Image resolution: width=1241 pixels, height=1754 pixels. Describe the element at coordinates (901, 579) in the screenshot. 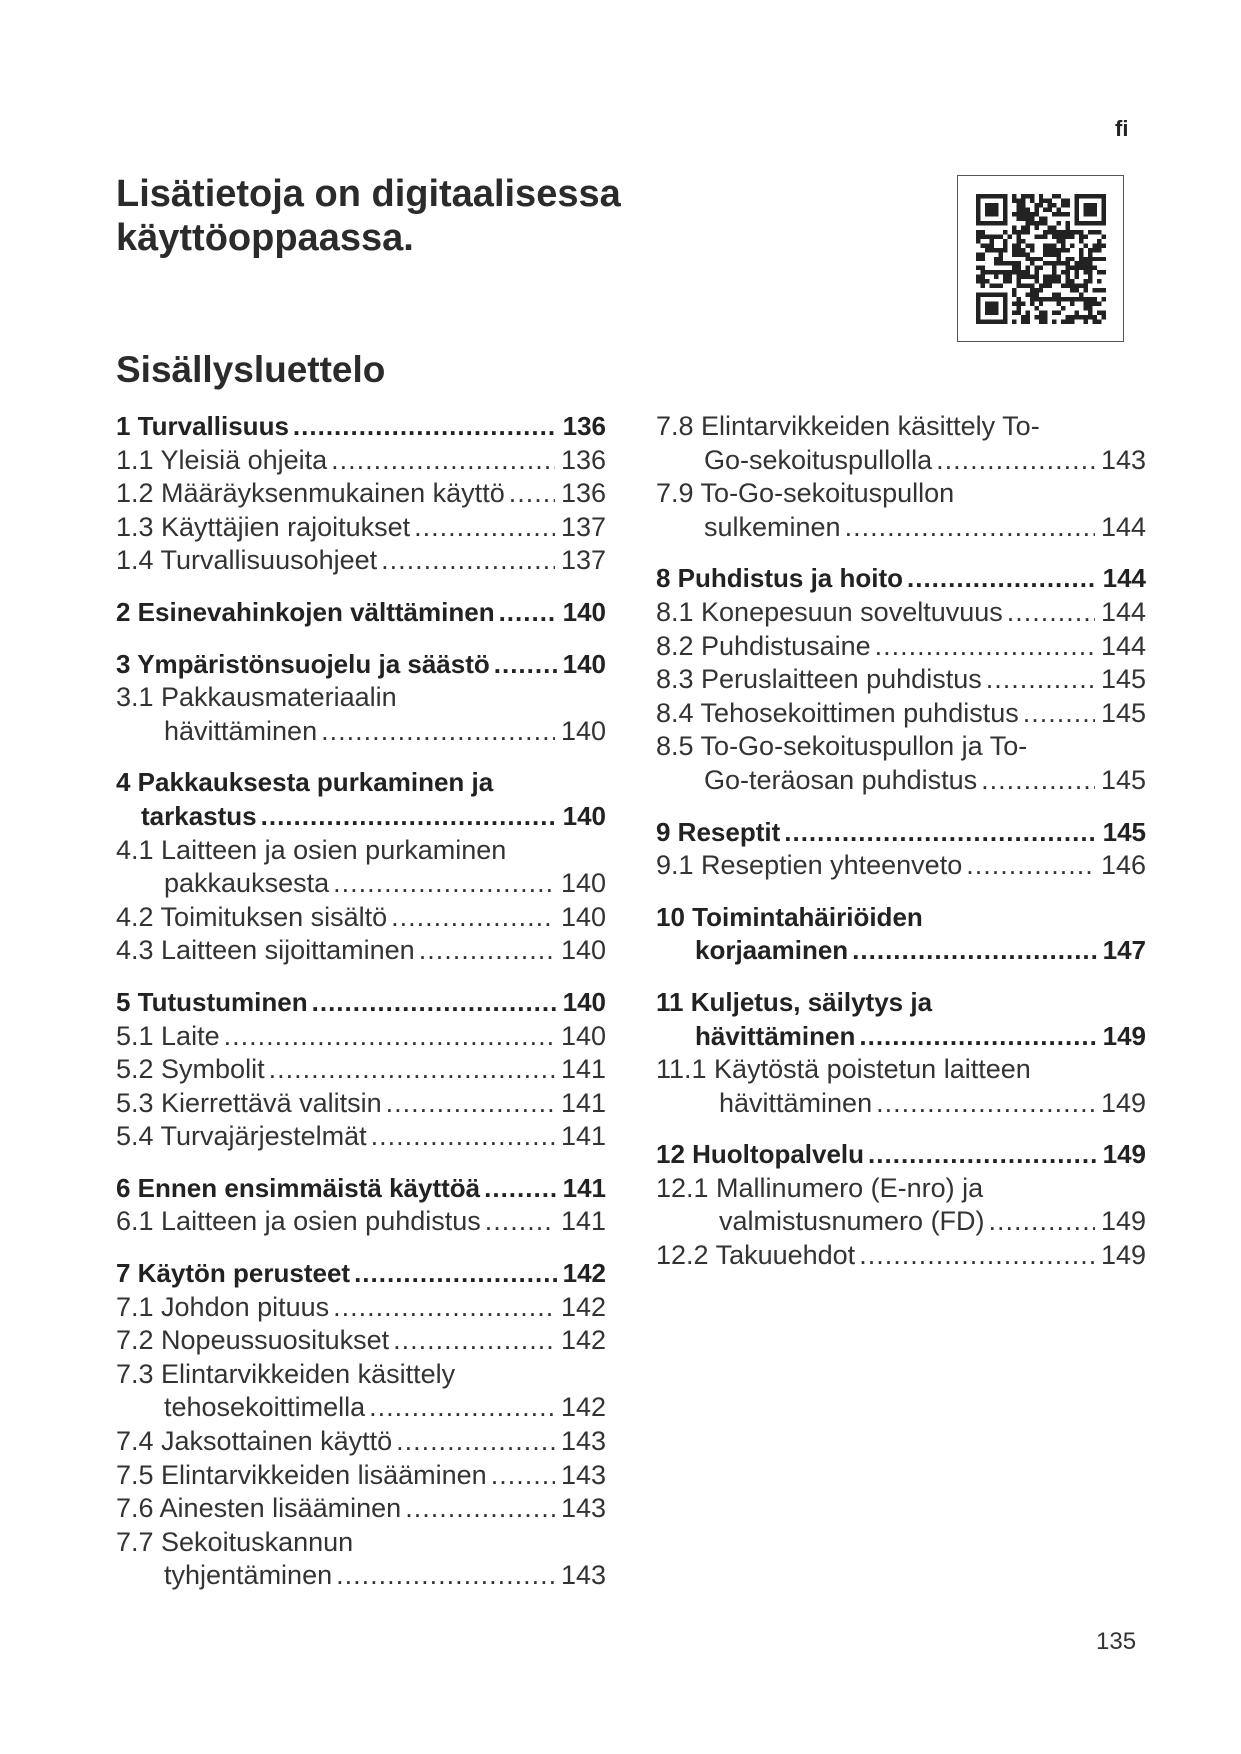

I see `toc-entry: 8 Puhdistus ja hoito 144` at that location.